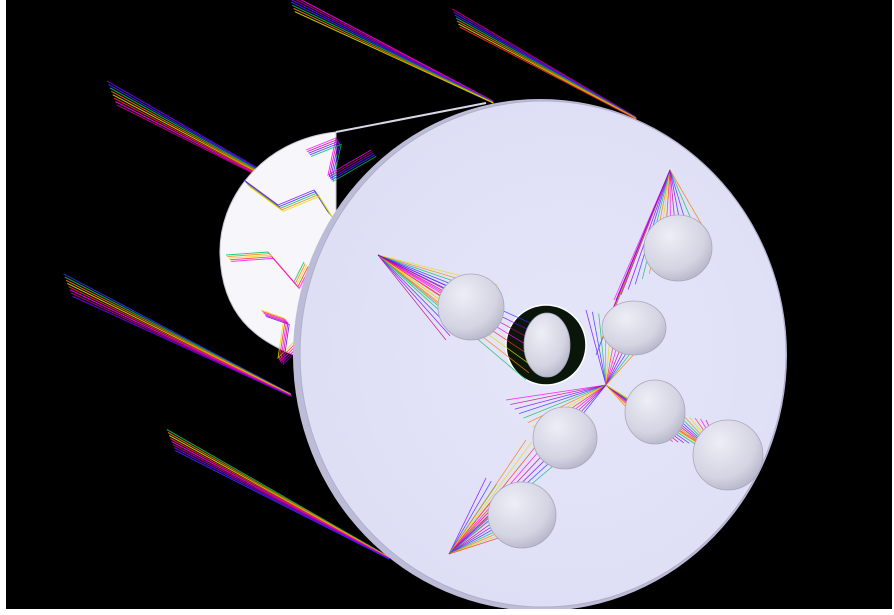  What do you see at coordinates (411, 117) in the screenshot?
I see `cylinder-top-edge` at bounding box center [411, 117].